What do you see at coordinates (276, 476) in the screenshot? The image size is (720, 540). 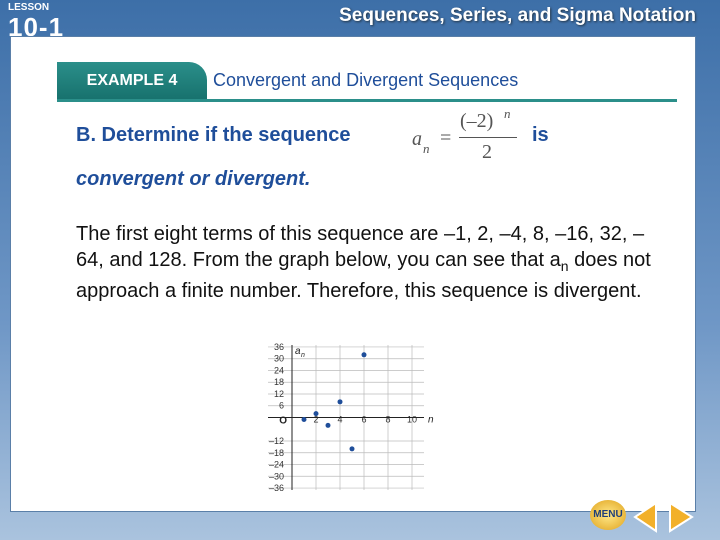 I see `y-tick-label: –30` at bounding box center [276, 476].